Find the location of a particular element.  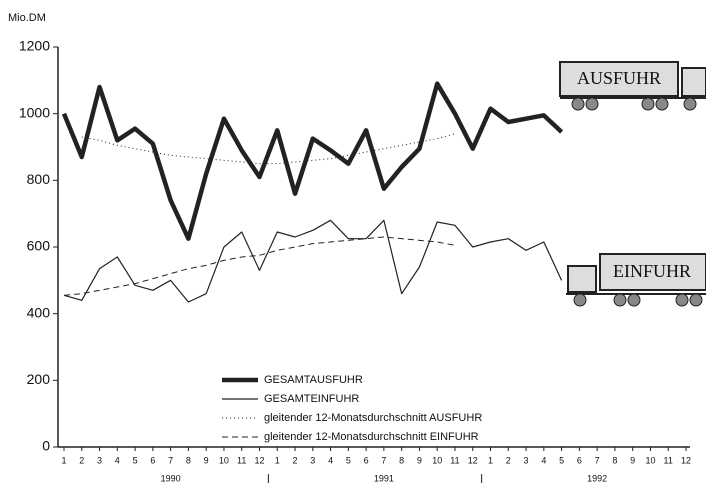

legend-label: gleitender 12-Monatsdurchschnitt AUSFUHR is located at coordinates (373, 418).